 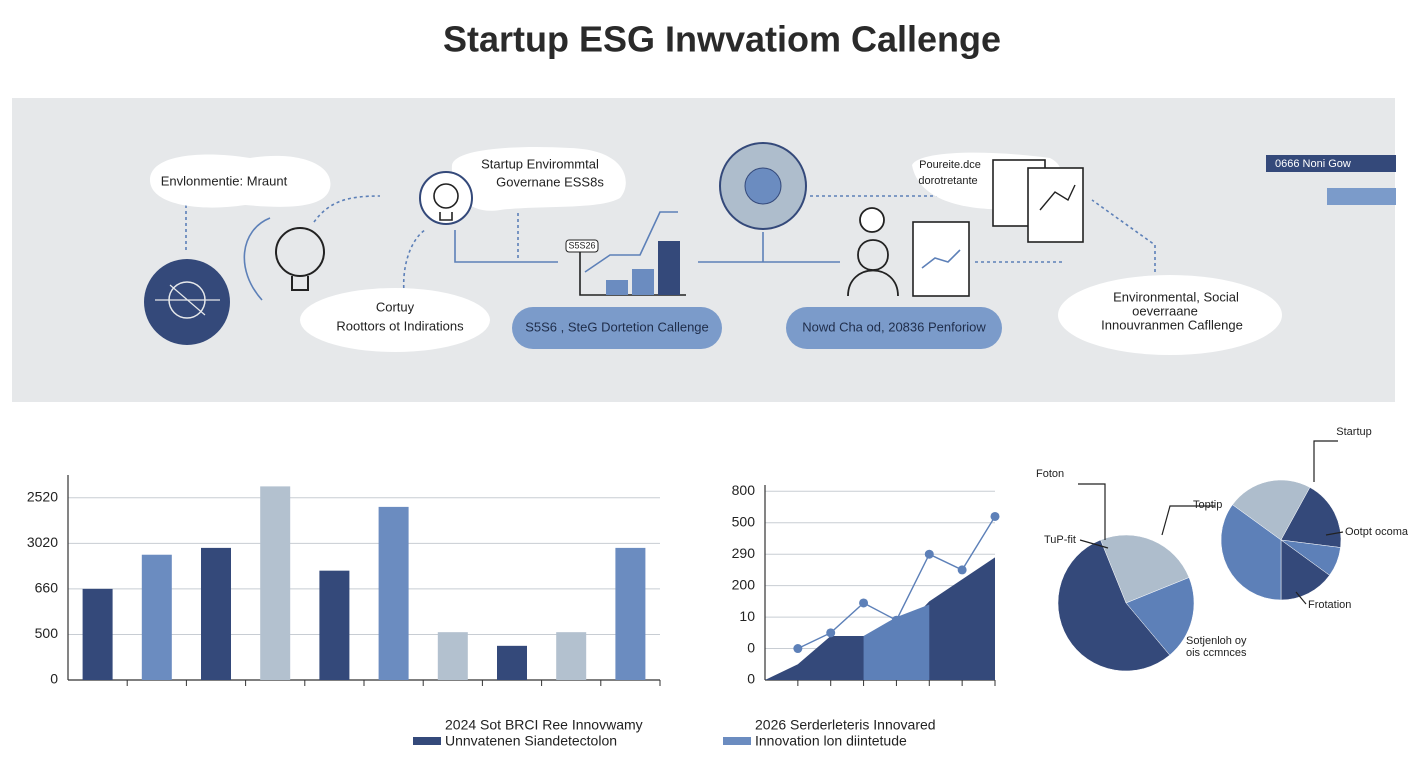 I want to click on bubble-text: Roottors ot Indirations, so click(x=400, y=325).